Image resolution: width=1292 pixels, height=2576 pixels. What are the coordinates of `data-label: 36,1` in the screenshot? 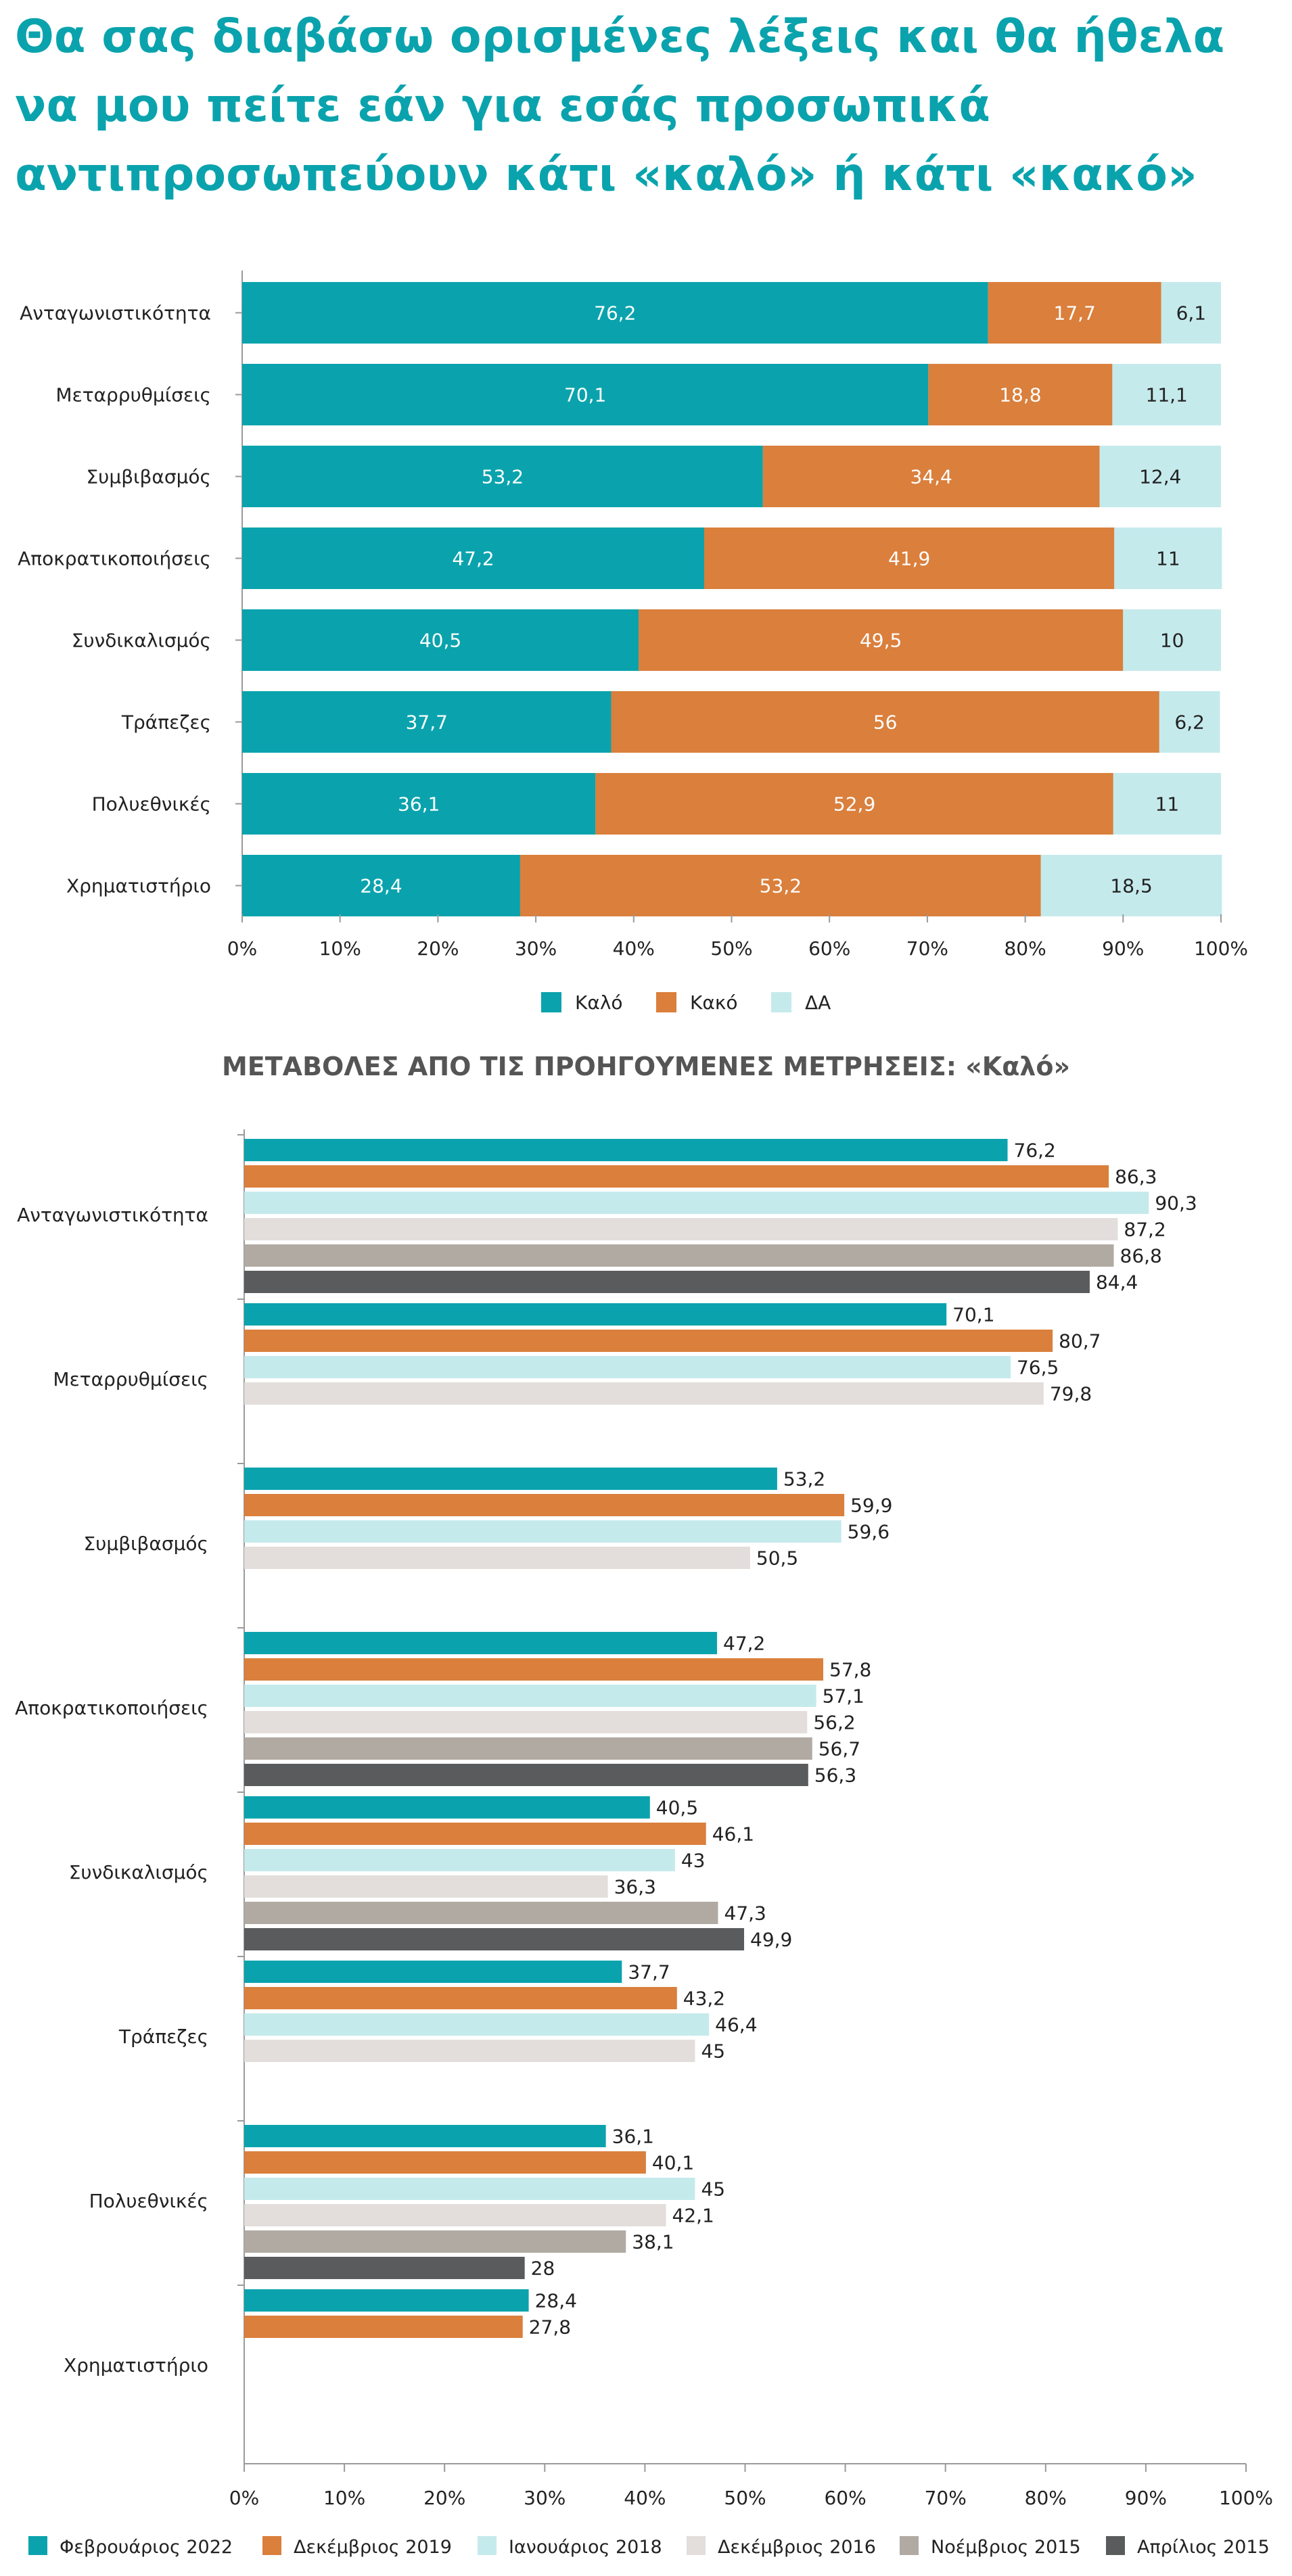 It's located at (633, 2137).